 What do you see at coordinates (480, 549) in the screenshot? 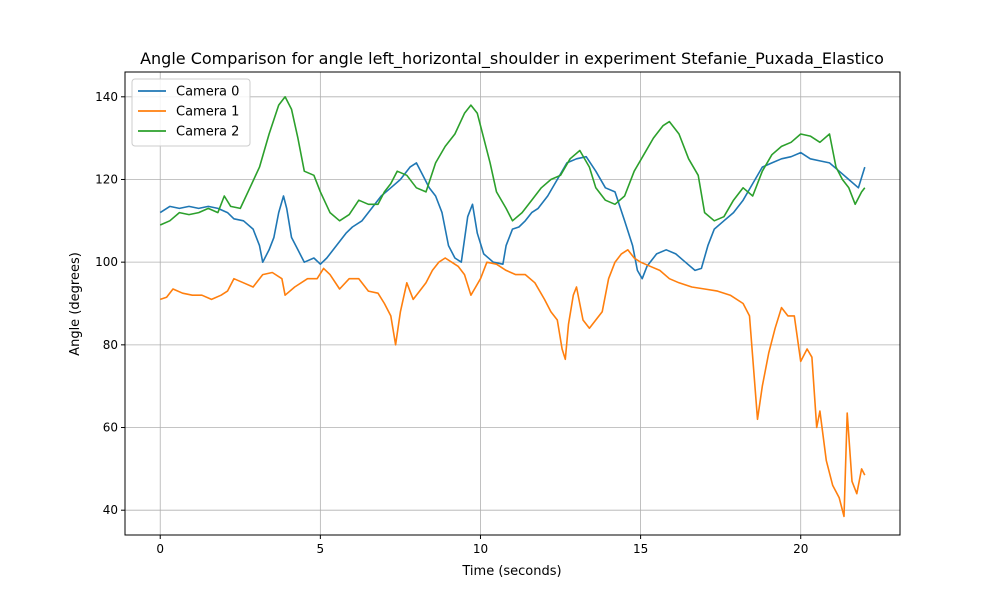
I see `x-tick-label: 10` at bounding box center [480, 549].